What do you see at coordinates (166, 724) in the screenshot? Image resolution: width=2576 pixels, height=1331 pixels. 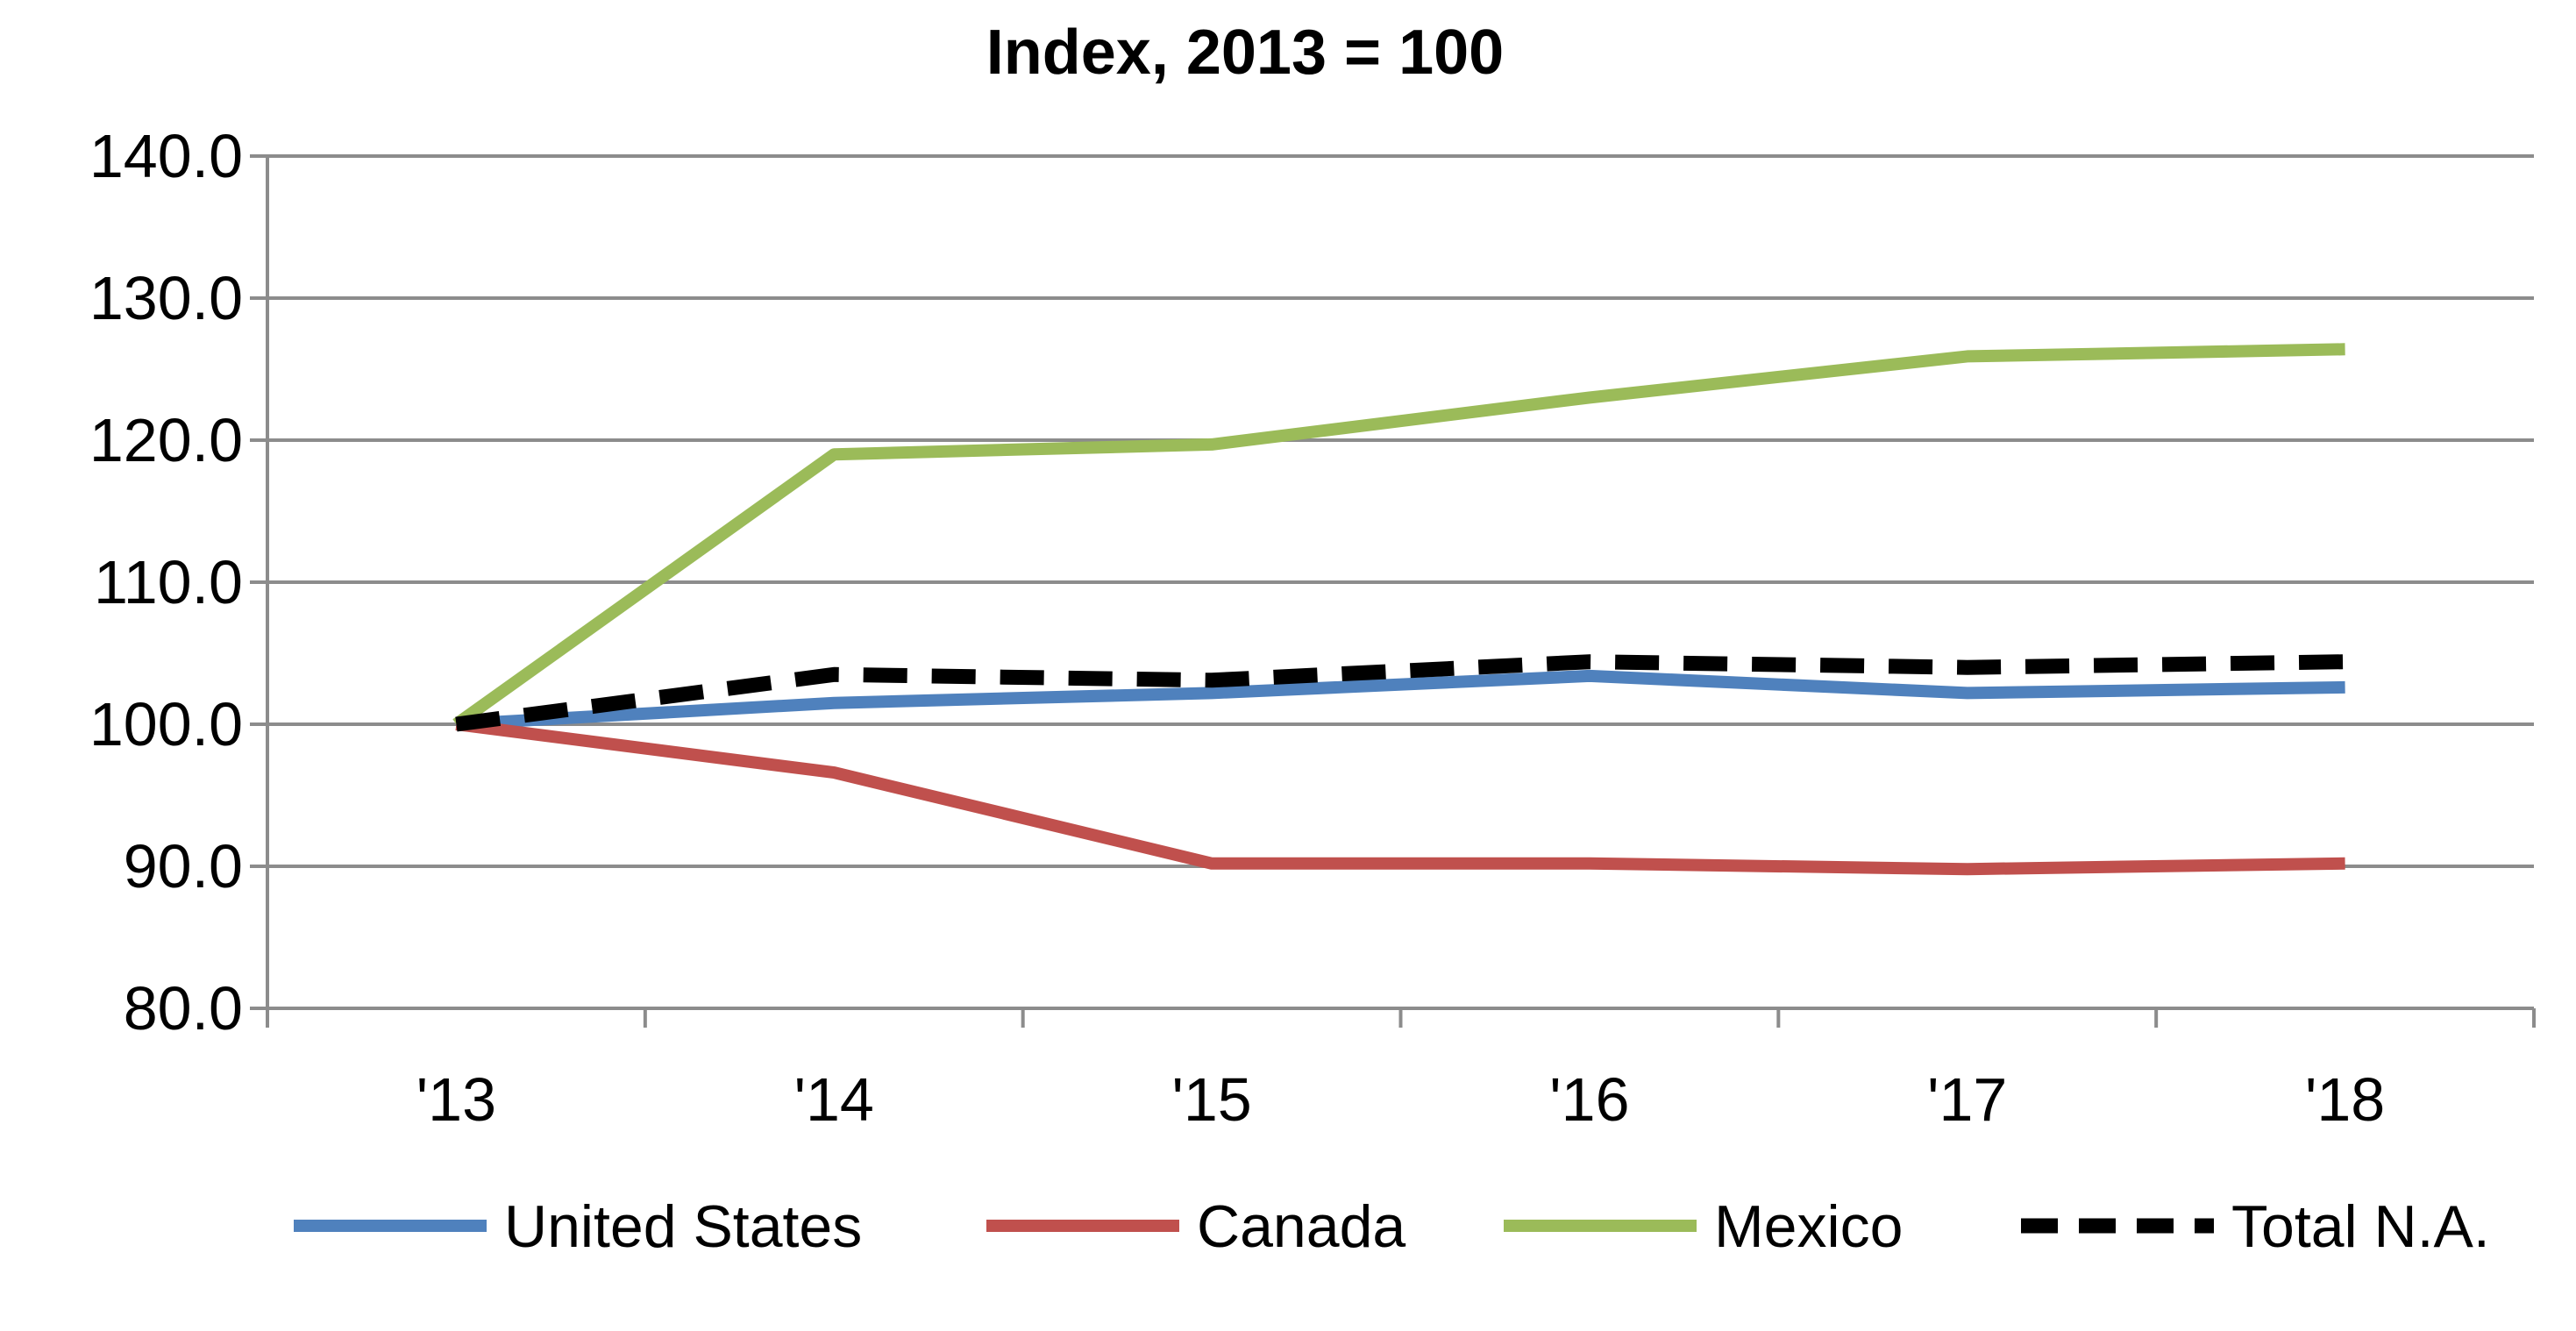 I see `y-tick-label: 100.0` at bounding box center [166, 724].